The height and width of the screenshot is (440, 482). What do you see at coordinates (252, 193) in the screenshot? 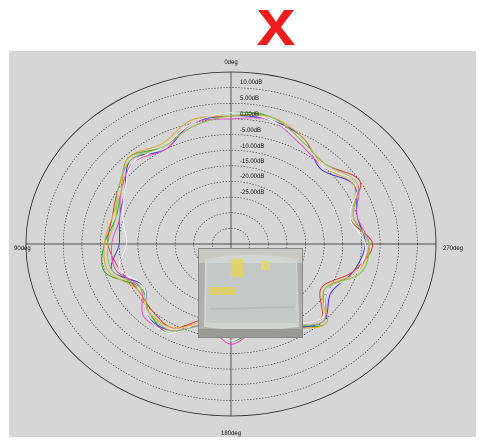
I see `ring-label-m25: -25.00dB` at bounding box center [252, 193].